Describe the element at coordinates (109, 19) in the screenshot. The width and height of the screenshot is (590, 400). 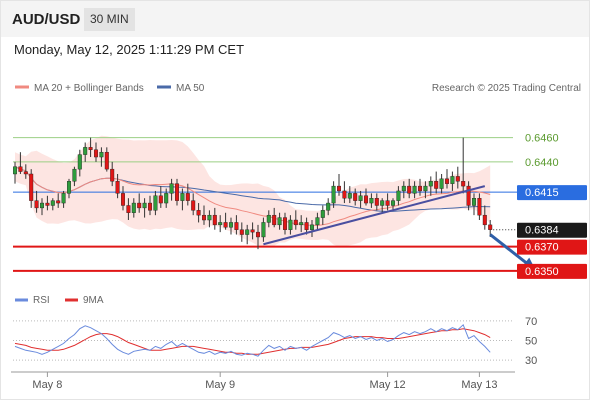
I see `timeframe-badge: 30 MIN` at that location.